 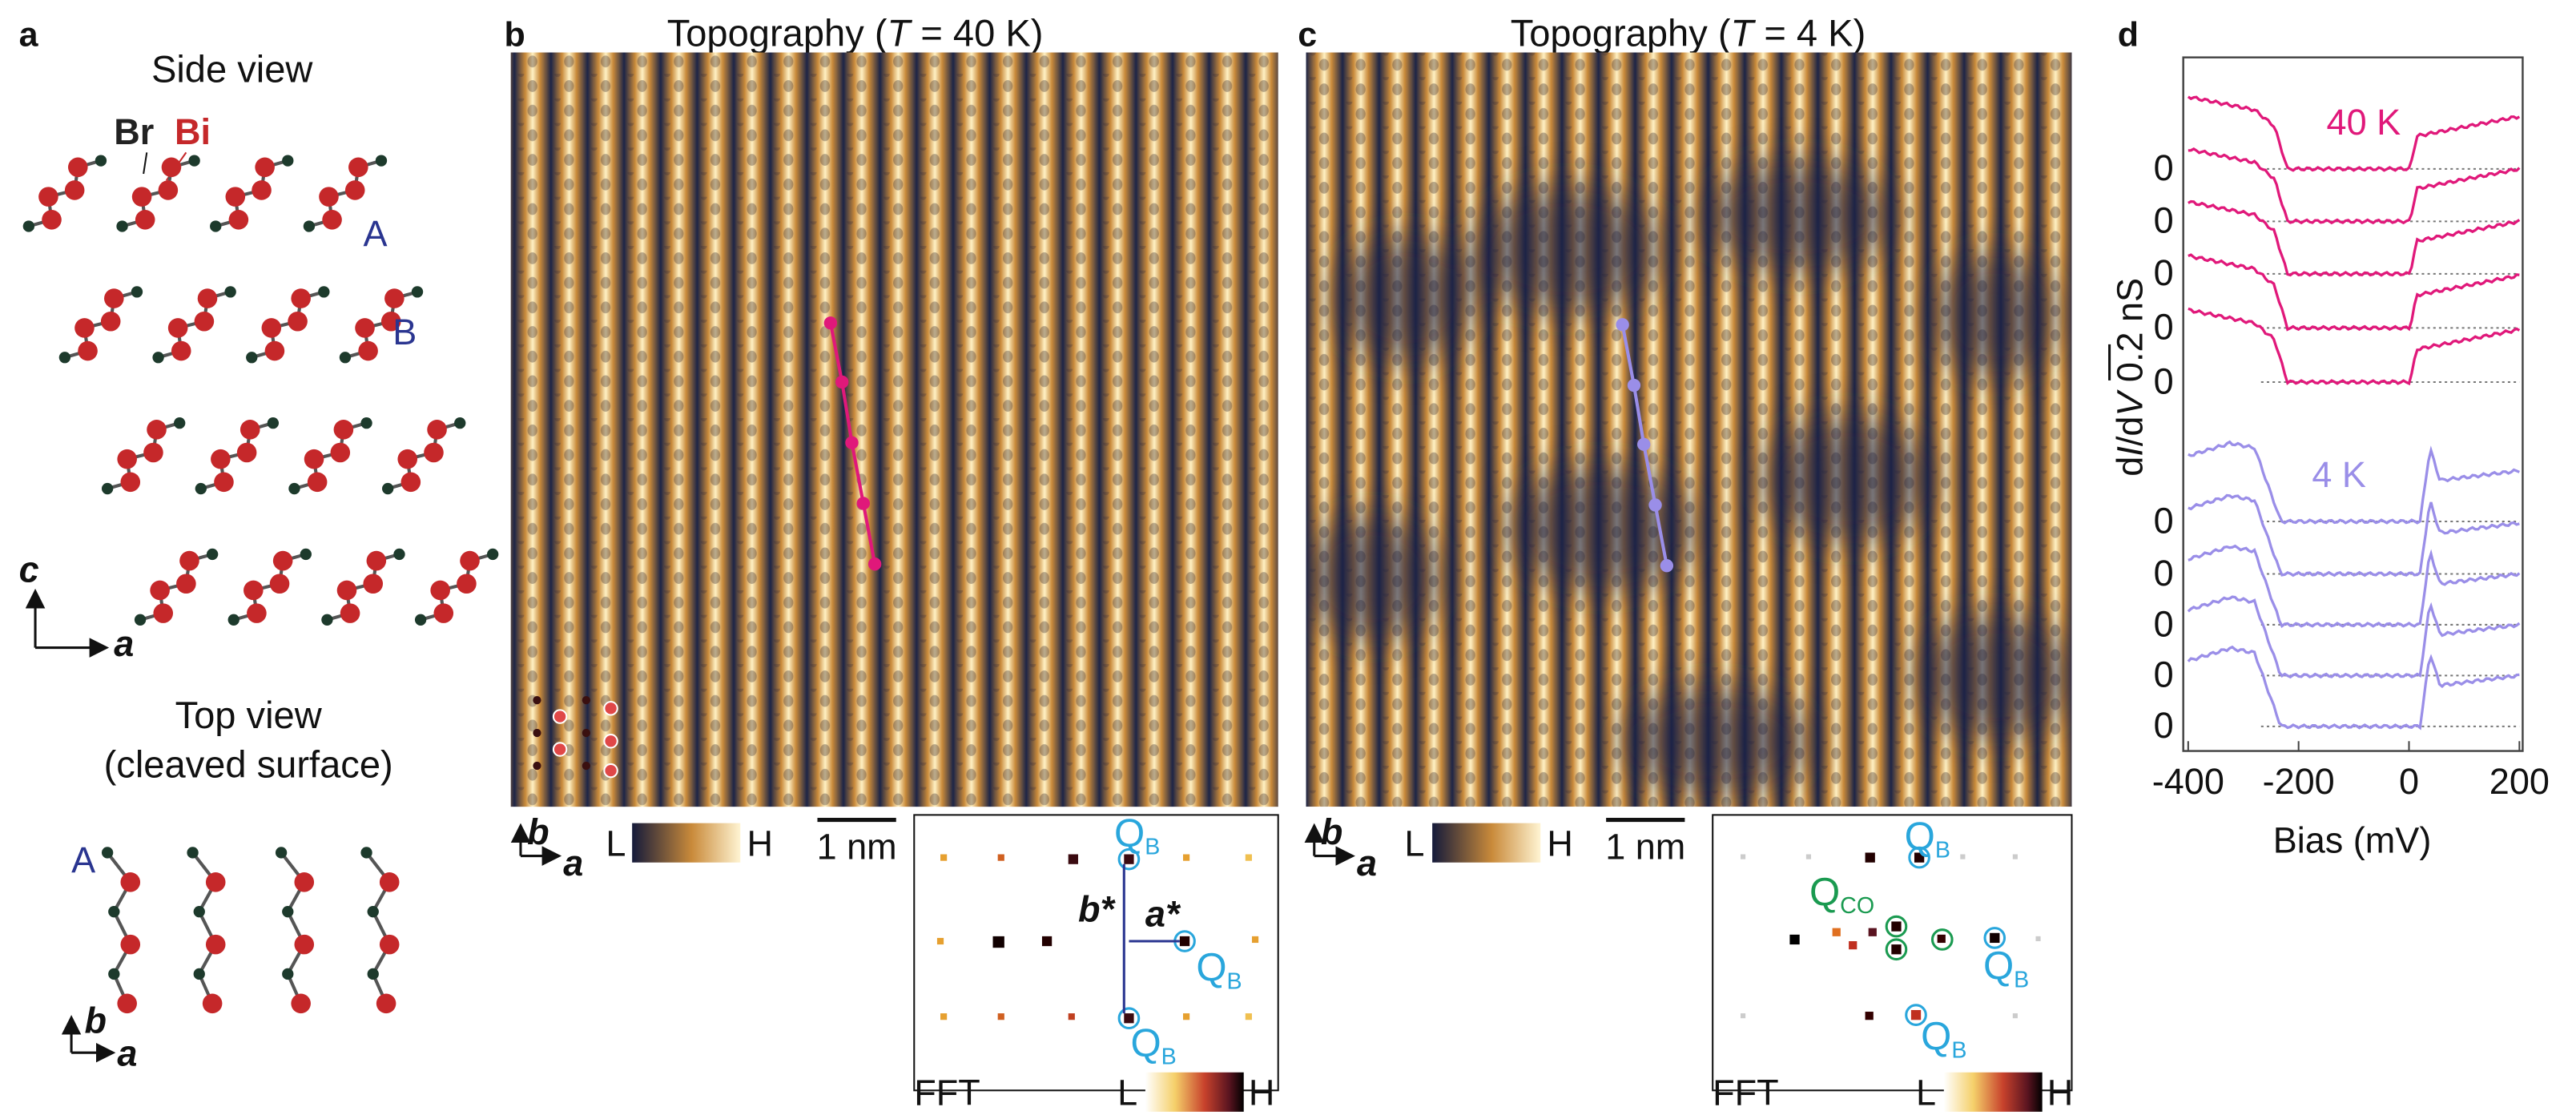 What do you see at coordinates (29, 569) in the screenshot?
I see `axis-label: c` at bounding box center [29, 569].